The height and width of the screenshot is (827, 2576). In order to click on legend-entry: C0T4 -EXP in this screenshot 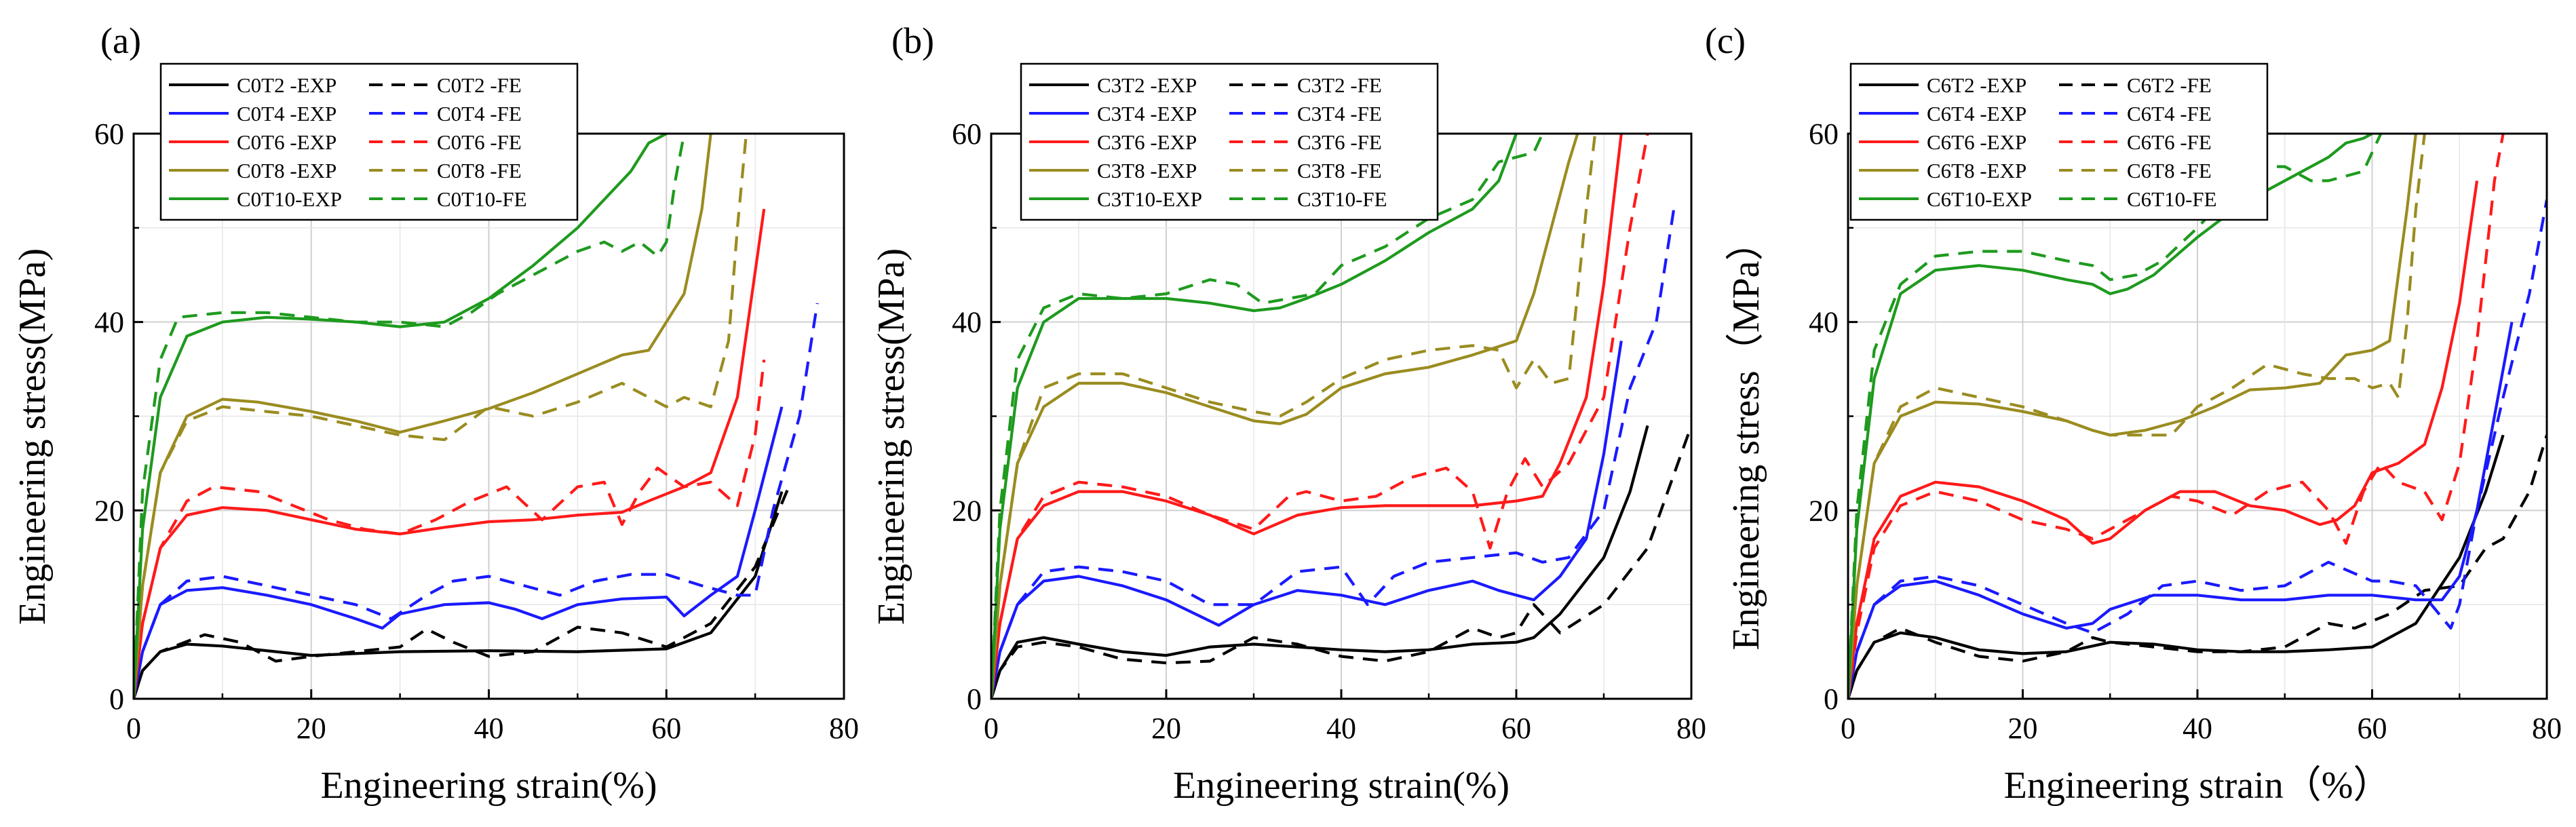, I will do `click(287, 114)`.